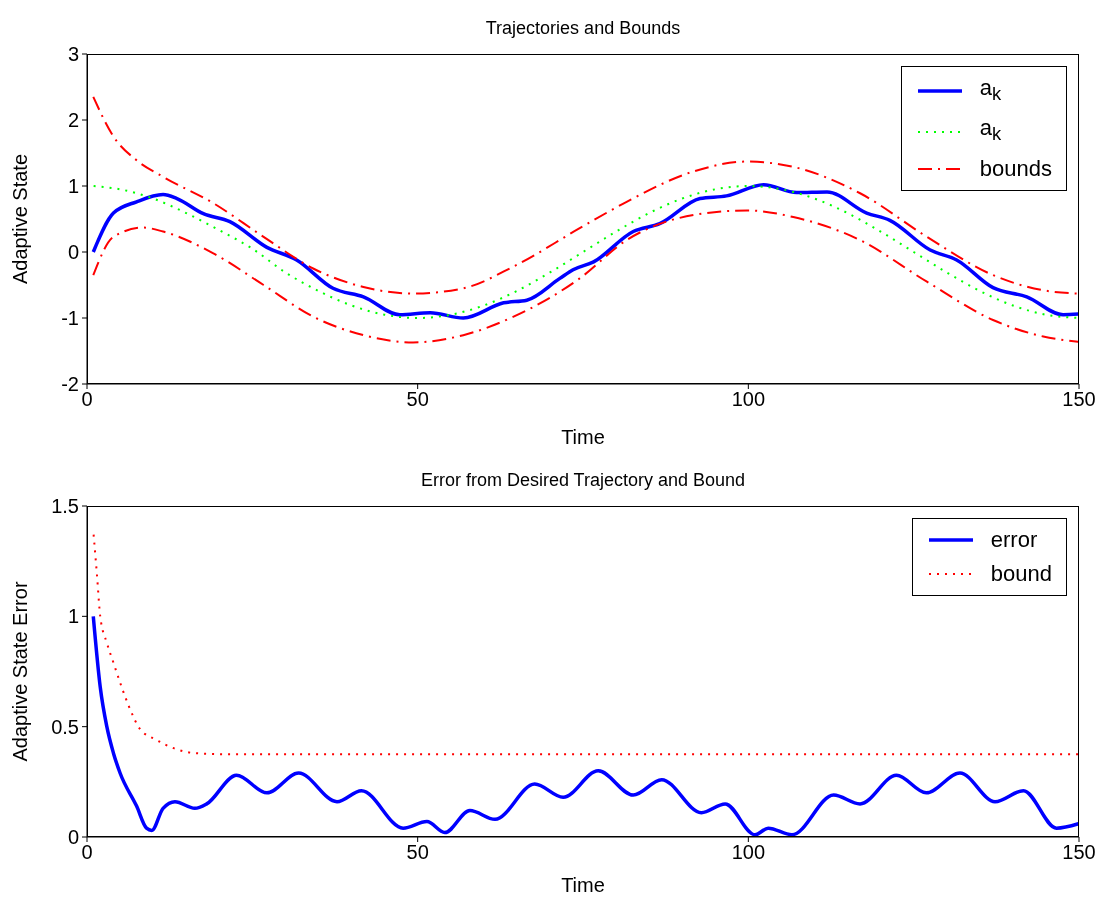  I want to click on y-axis-title: Adaptive State, so click(20, 219).